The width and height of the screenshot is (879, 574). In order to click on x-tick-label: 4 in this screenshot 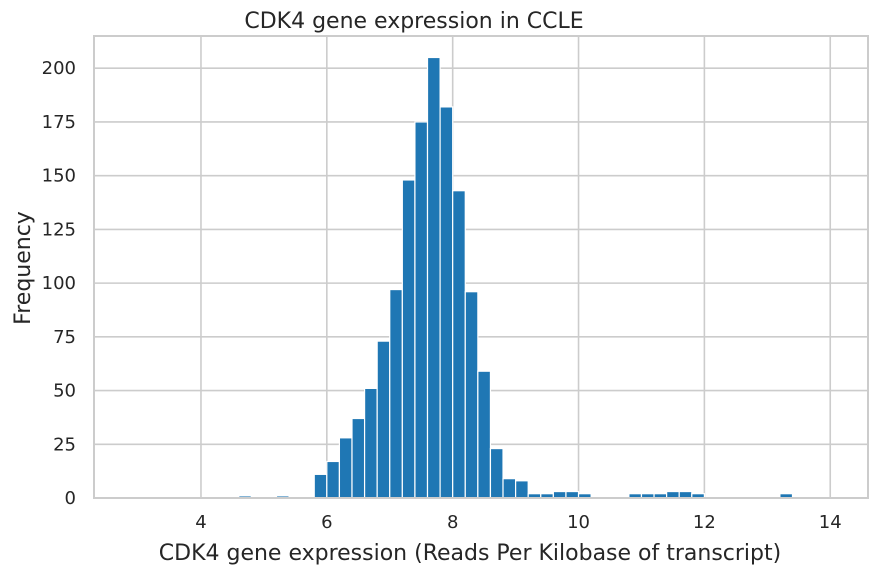, I will do `click(200, 522)`.